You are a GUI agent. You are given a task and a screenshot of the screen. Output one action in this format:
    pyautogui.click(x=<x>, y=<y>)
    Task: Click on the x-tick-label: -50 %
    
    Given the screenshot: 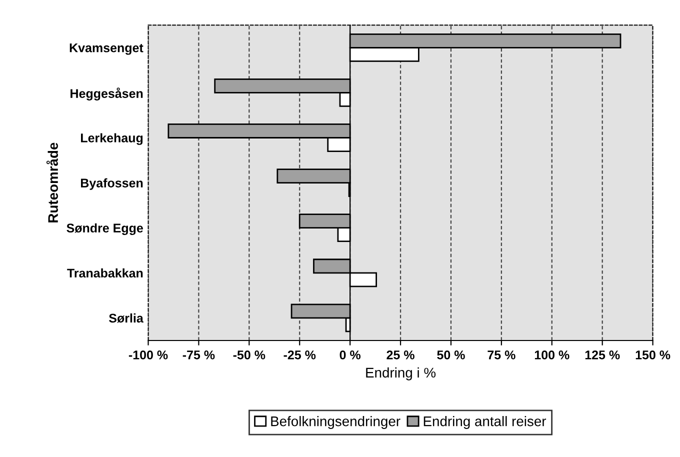 What is the action you would take?
    pyautogui.click(x=249, y=355)
    